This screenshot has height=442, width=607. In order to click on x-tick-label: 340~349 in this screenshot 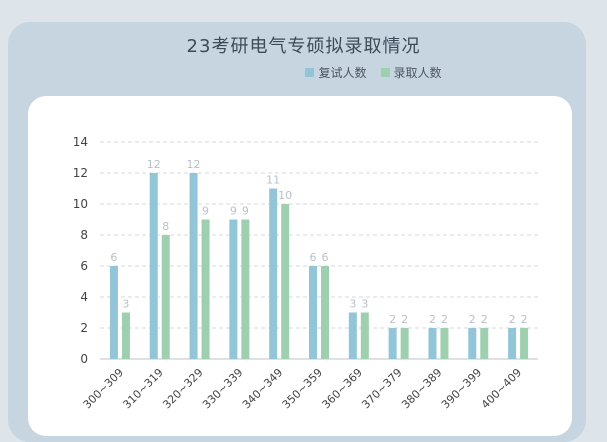, I will do `click(262, 388)`.